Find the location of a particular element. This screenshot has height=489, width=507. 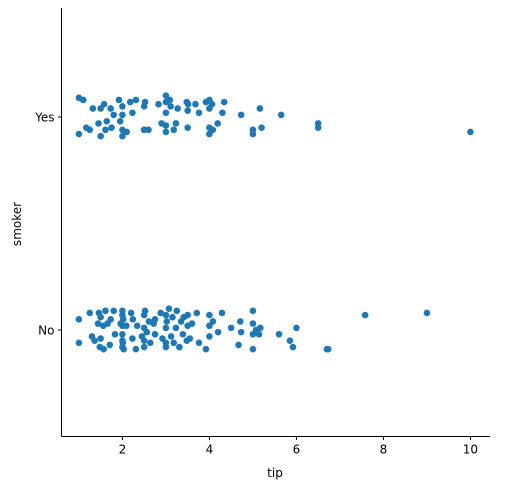

x-tick-label: 8 is located at coordinates (384, 450).